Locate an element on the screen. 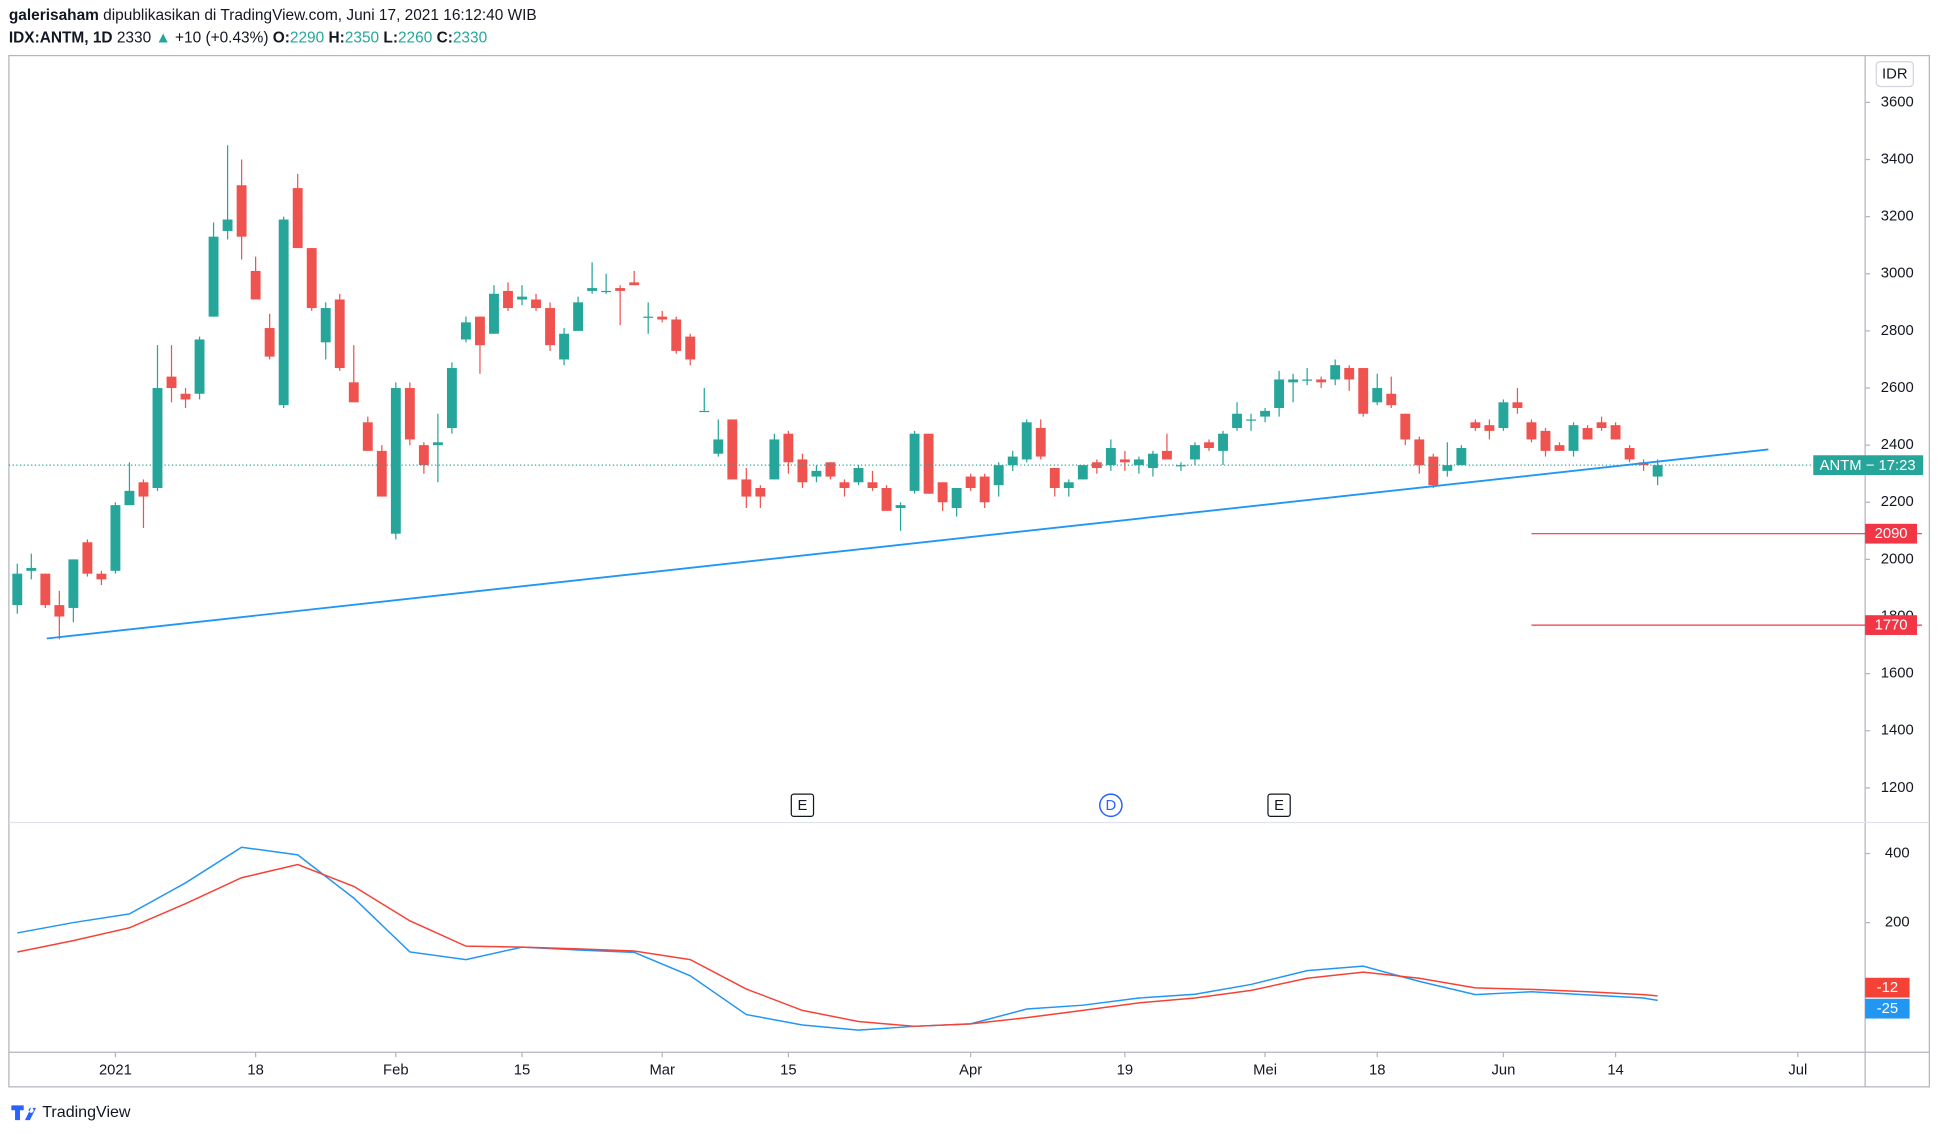 This screenshot has width=1937, height=1135. high-value: 2350 is located at coordinates (362, 37).